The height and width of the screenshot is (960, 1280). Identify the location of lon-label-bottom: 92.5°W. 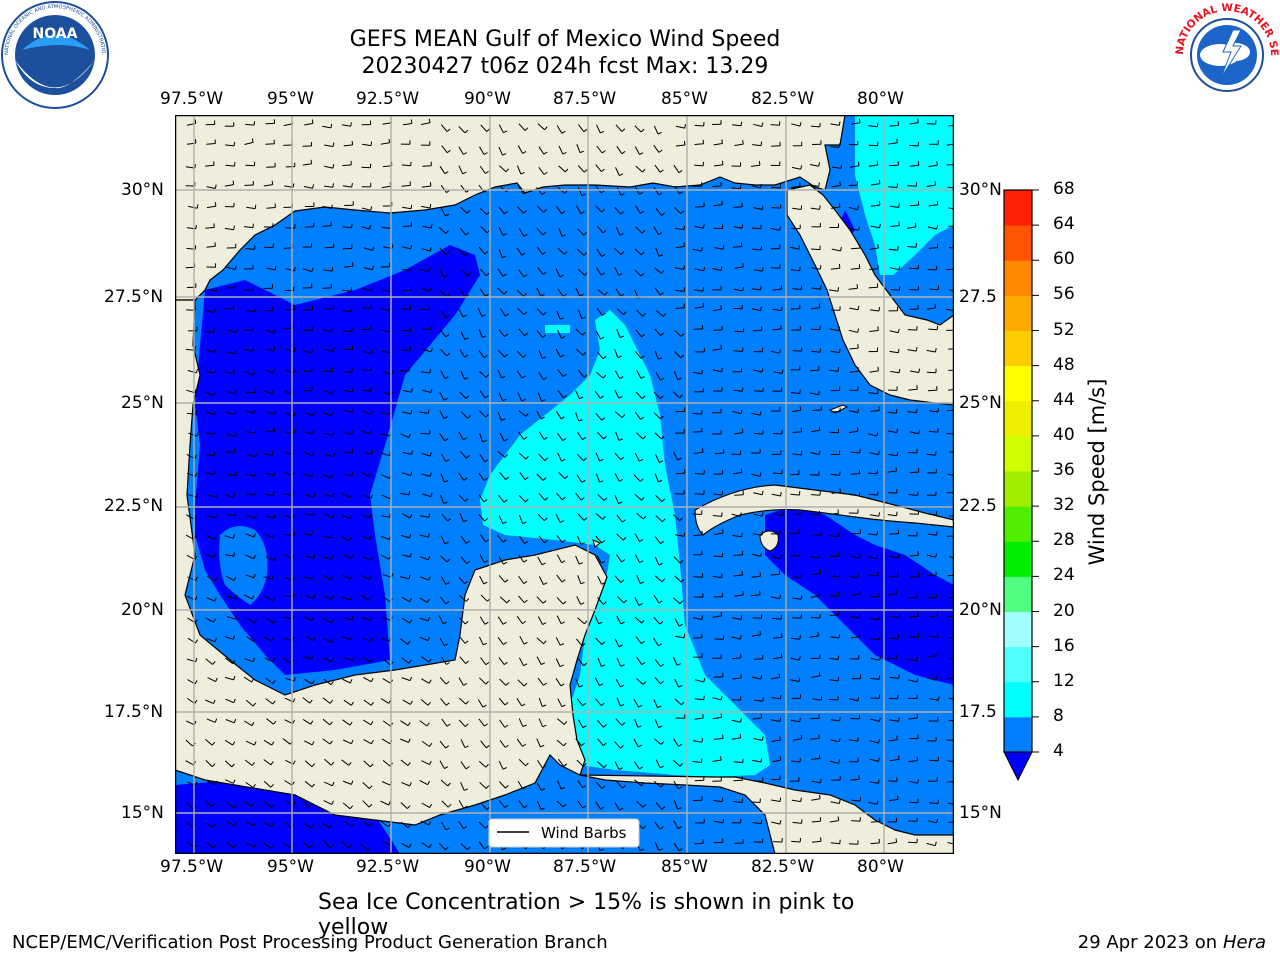
(388, 867).